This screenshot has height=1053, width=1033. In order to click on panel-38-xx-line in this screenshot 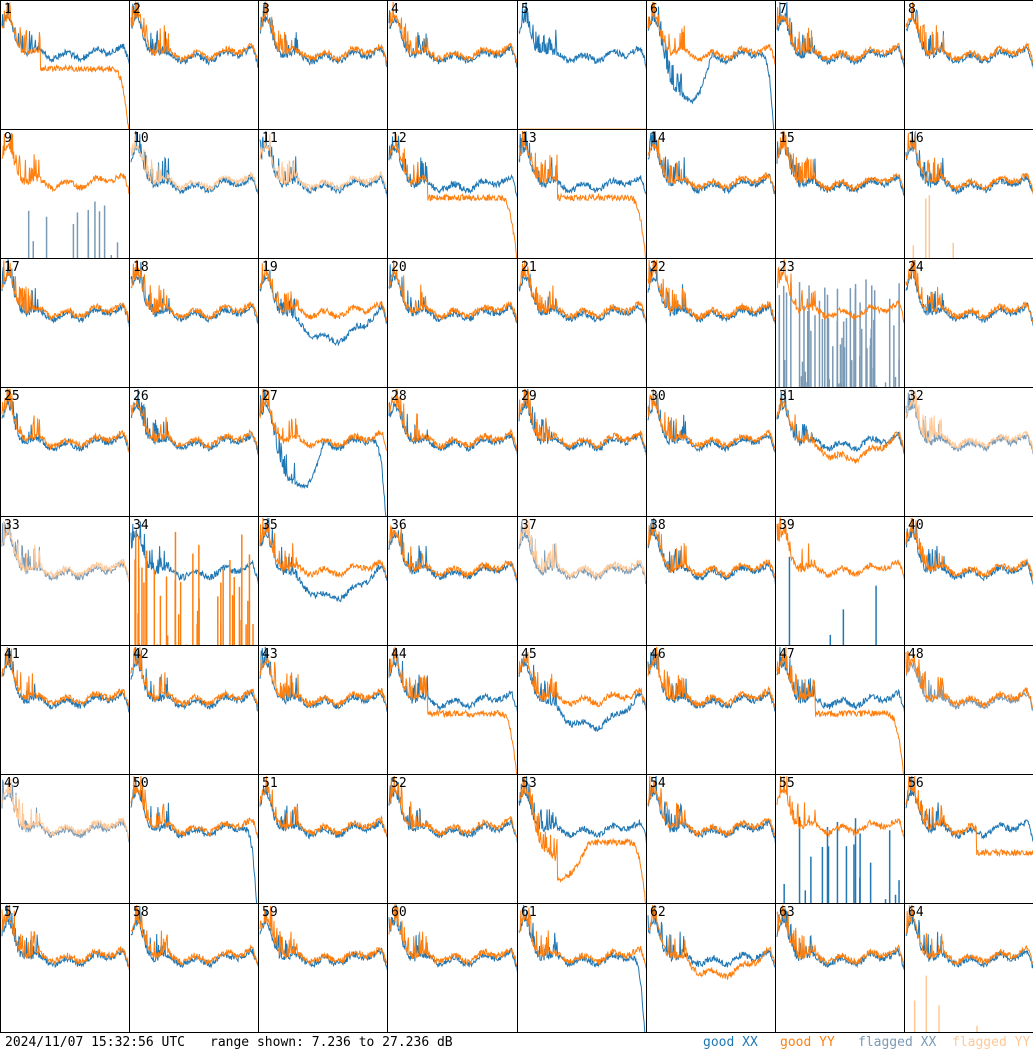, I will do `click(711, 551)`.